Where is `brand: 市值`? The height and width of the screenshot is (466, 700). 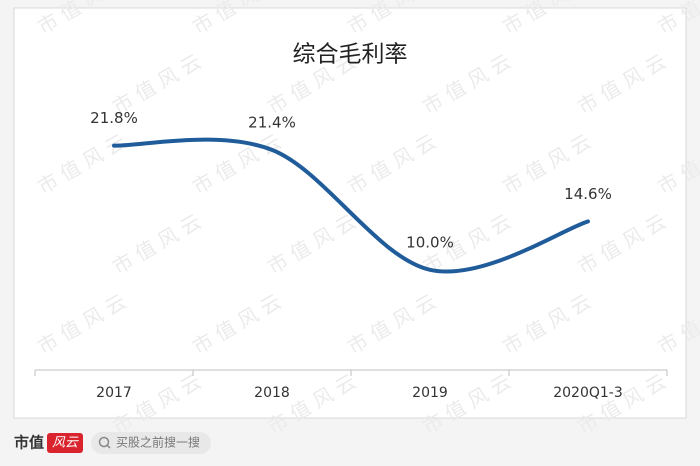 brand: 市值 is located at coordinates (29, 443).